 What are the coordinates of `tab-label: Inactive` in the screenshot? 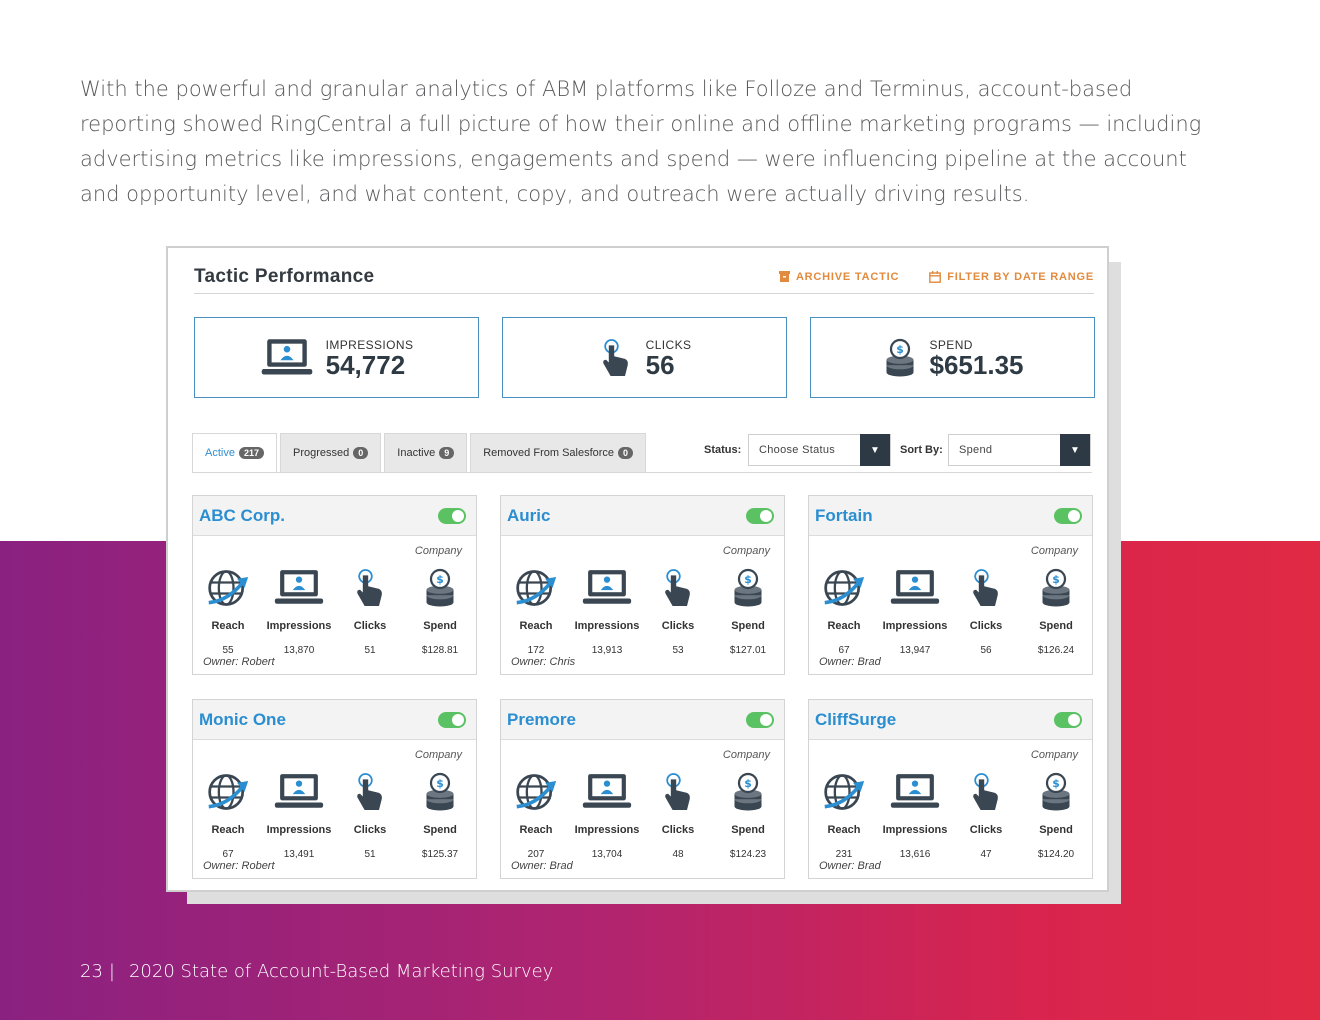 It's located at (416, 453).